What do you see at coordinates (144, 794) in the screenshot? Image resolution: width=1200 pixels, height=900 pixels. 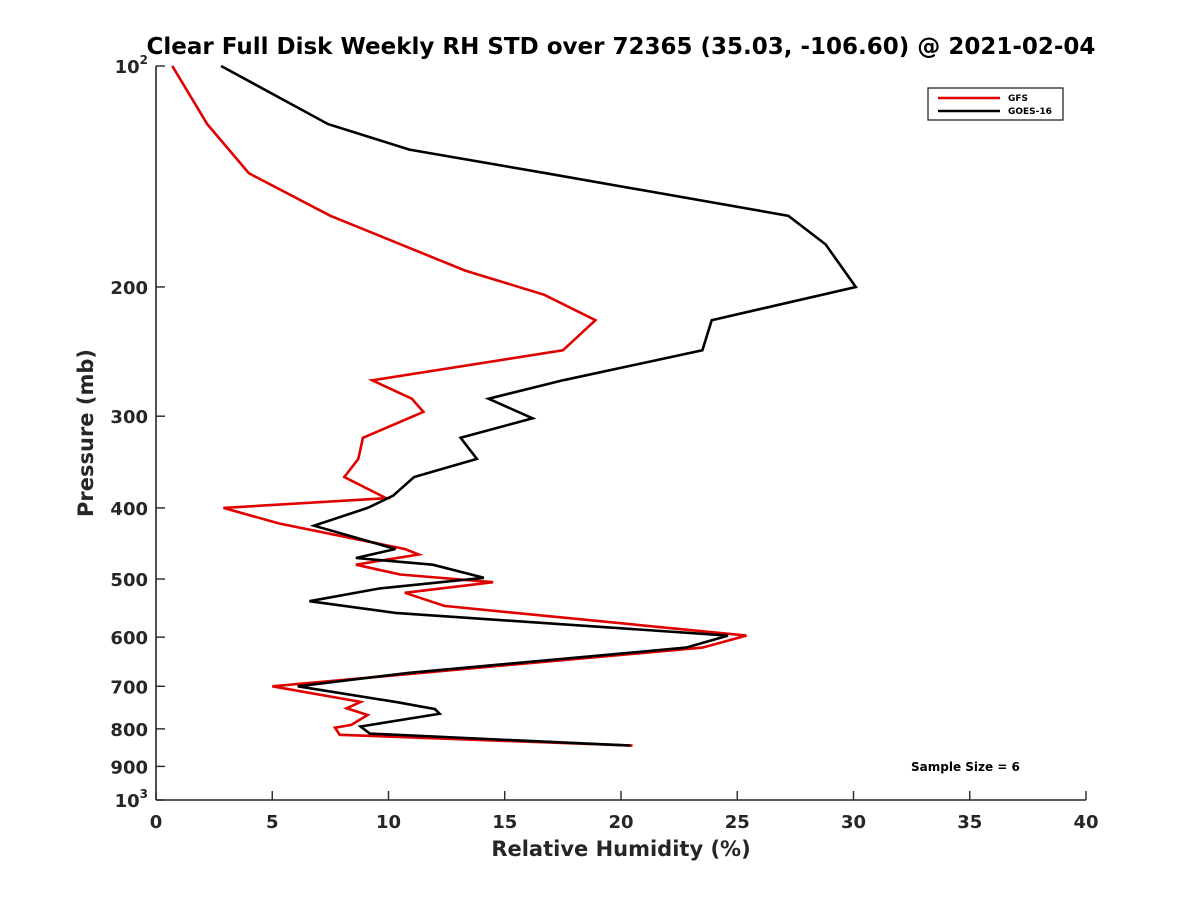 I see `y-tick-exponent: 3` at bounding box center [144, 794].